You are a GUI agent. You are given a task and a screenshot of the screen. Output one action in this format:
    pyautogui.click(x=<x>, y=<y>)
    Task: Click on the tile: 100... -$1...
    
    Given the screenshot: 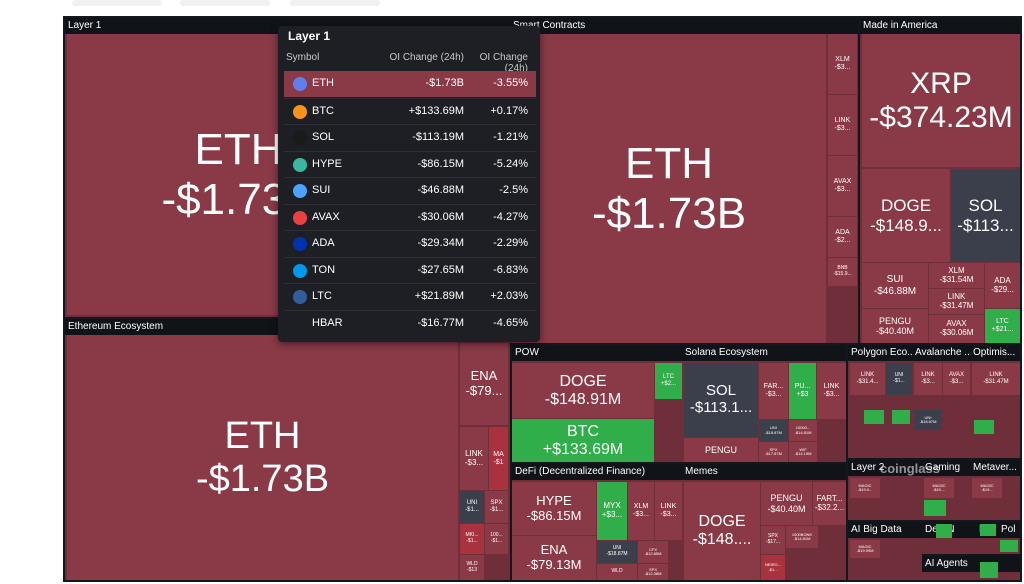 What is the action you would take?
    pyautogui.click(x=496, y=539)
    